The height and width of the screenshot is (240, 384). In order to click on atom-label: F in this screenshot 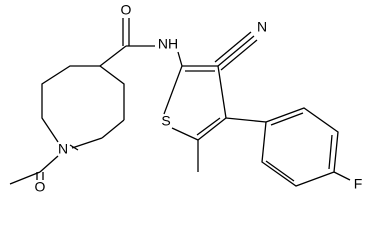, I will do `click(358, 184)`.